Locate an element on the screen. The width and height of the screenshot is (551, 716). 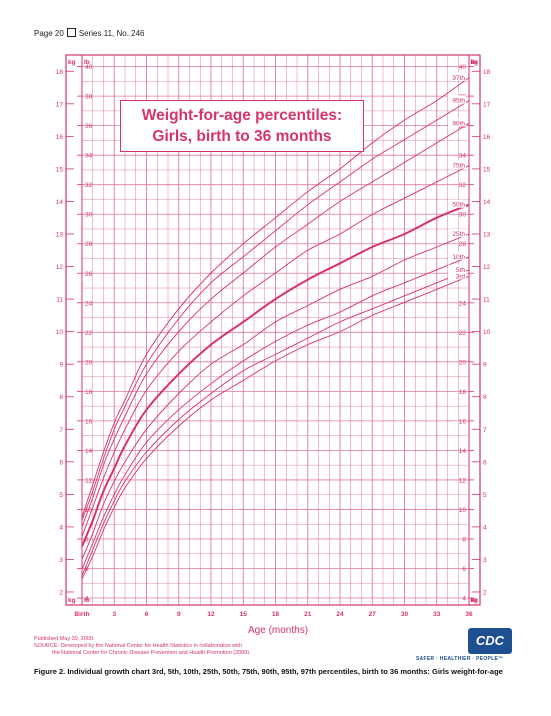
x-tick-label: 18 is located at coordinates (276, 614).